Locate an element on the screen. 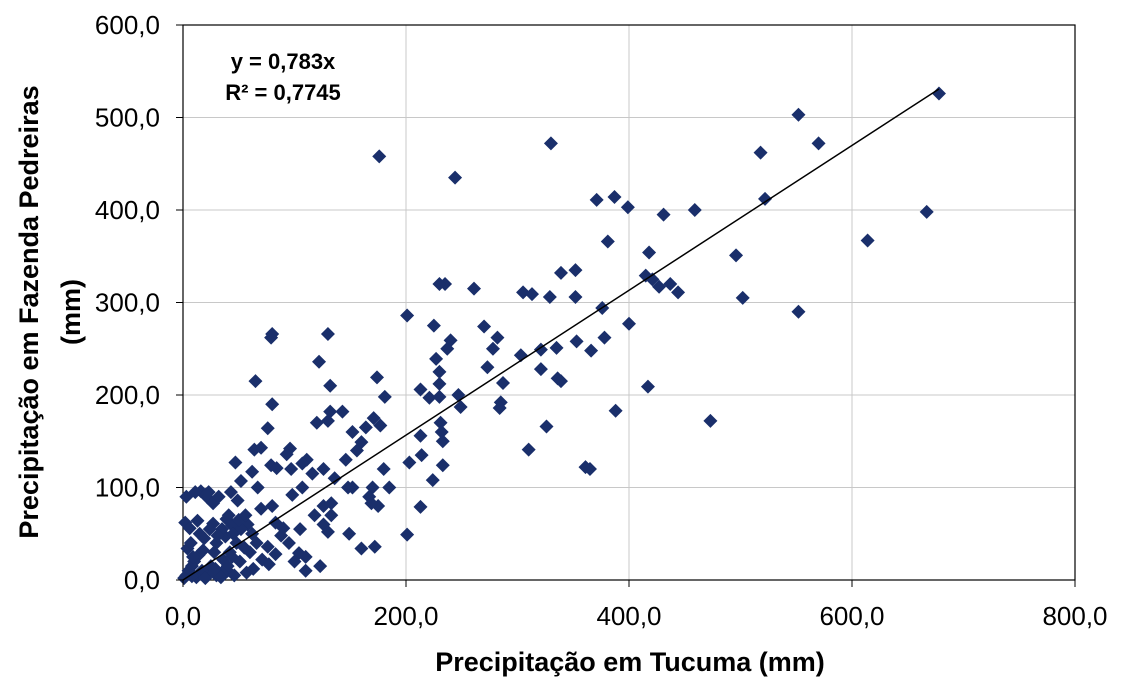 This screenshot has height=682, width=1126. x-tick-labels: 0,0 200,0 400,0 600,0 800,0 is located at coordinates (636, 605).